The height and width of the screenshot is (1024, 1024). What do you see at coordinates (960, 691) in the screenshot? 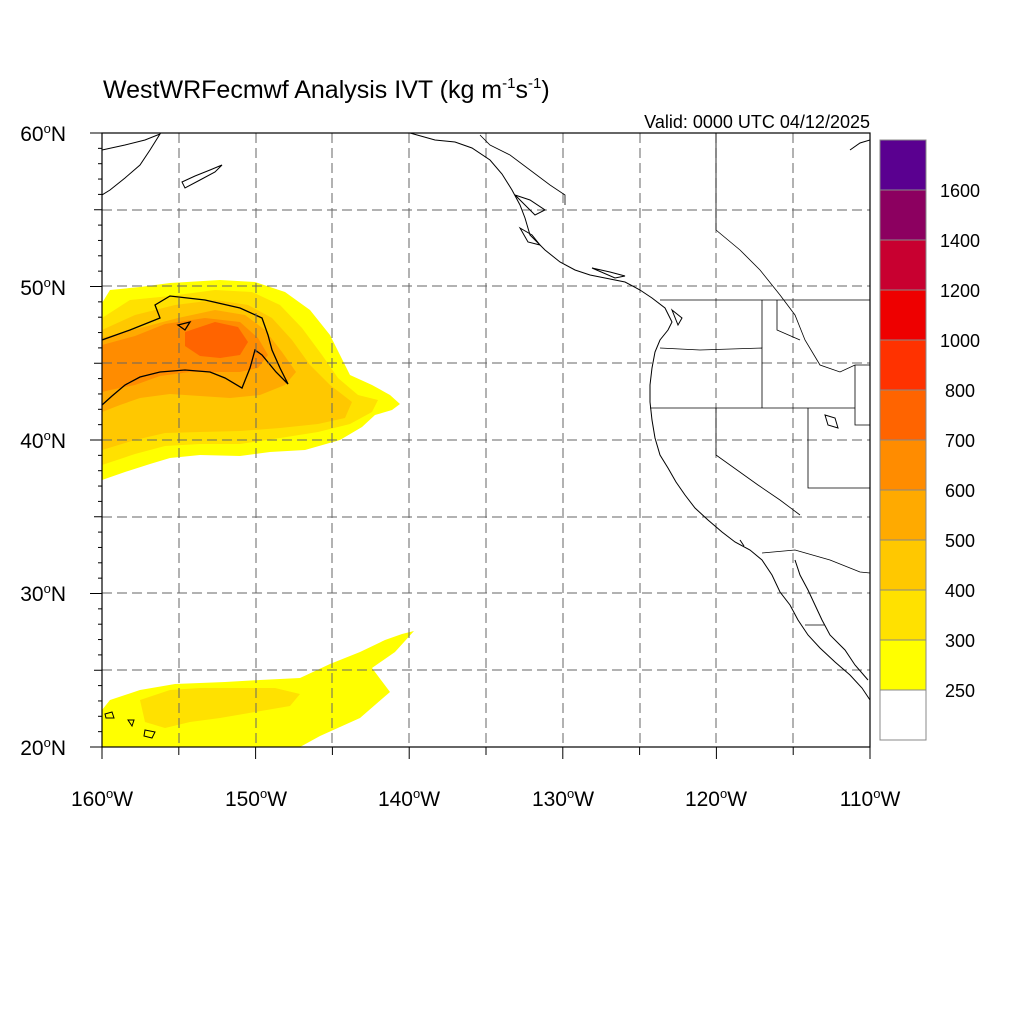
I see `colorbar-label-250: 250` at bounding box center [960, 691].